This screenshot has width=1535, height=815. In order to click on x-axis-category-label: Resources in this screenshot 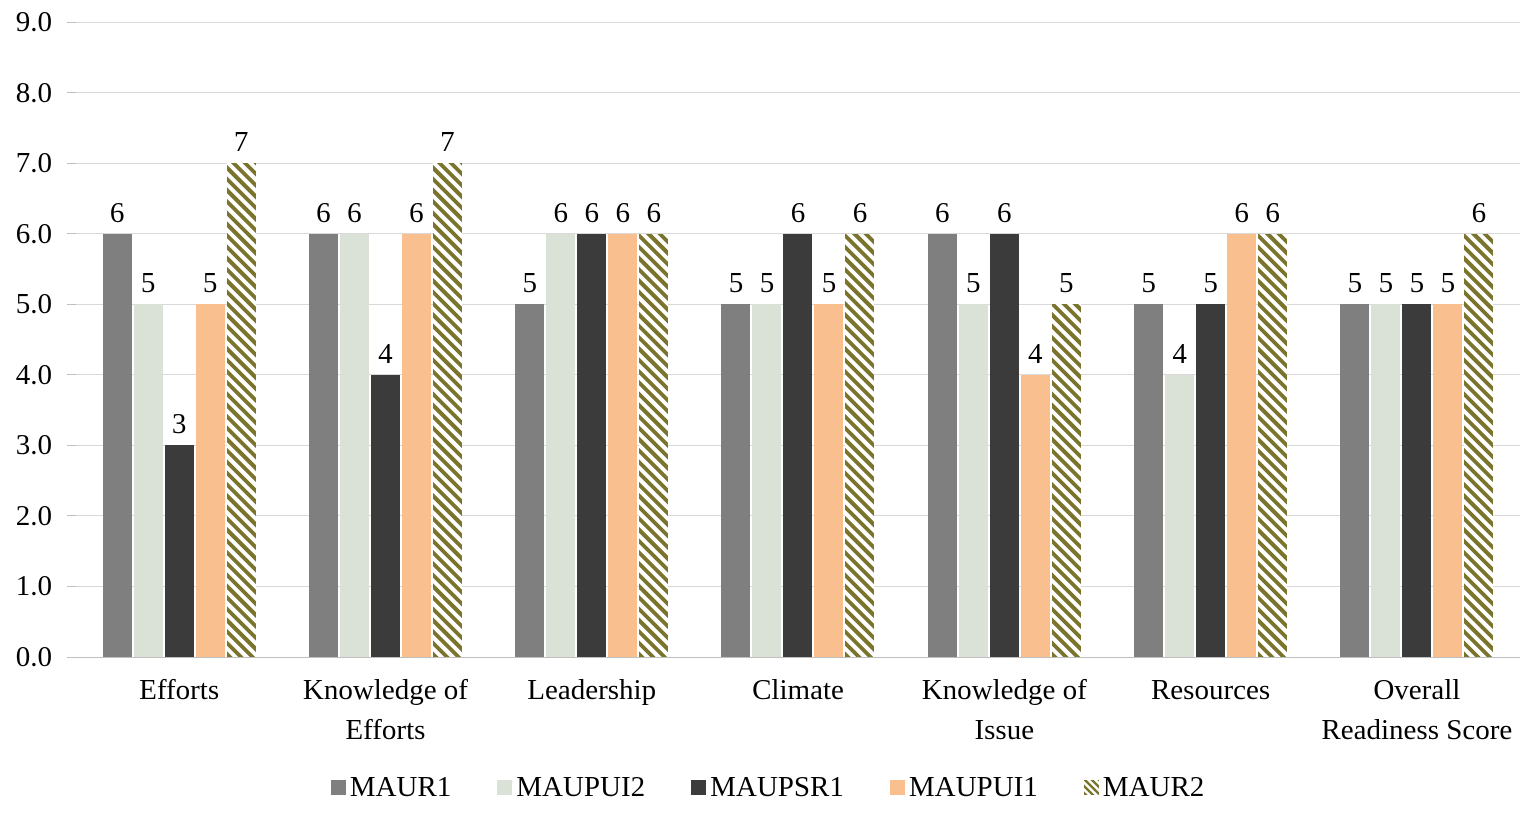, I will do `click(1210, 690)`.